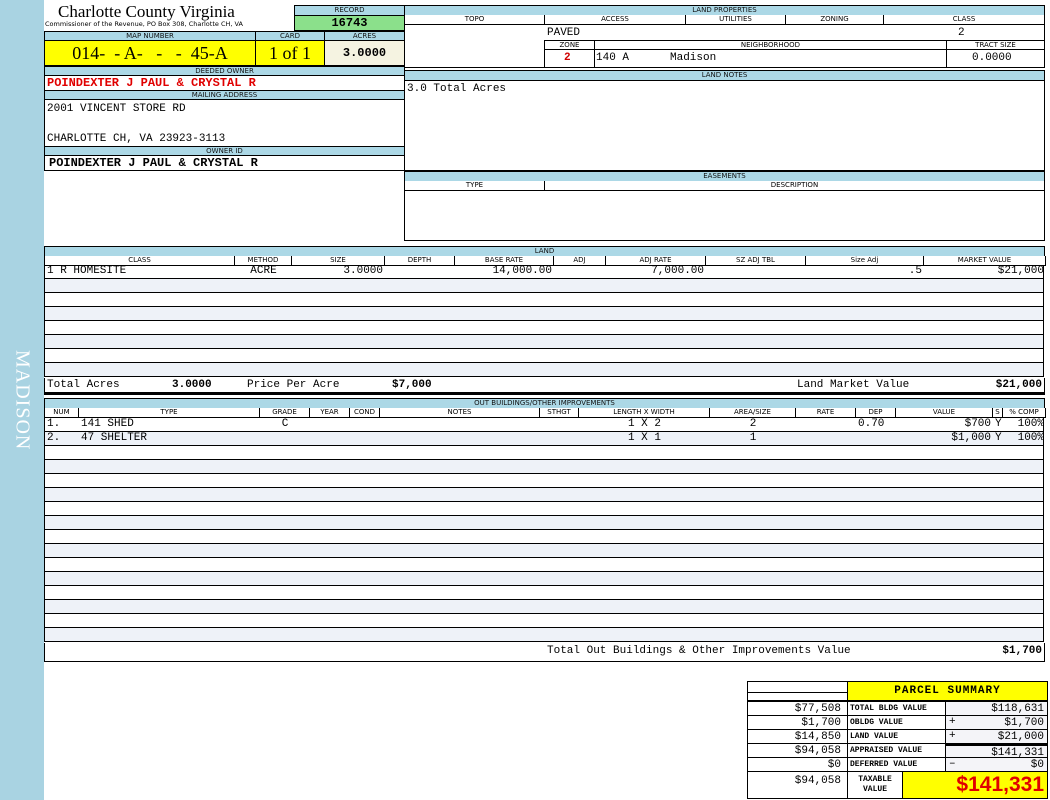 Image resolution: width=1050 pixels, height=800 pixels. Describe the element at coordinates (875, 413) in the screenshot. I see `outbuilding-col-dep: DEP` at that location.